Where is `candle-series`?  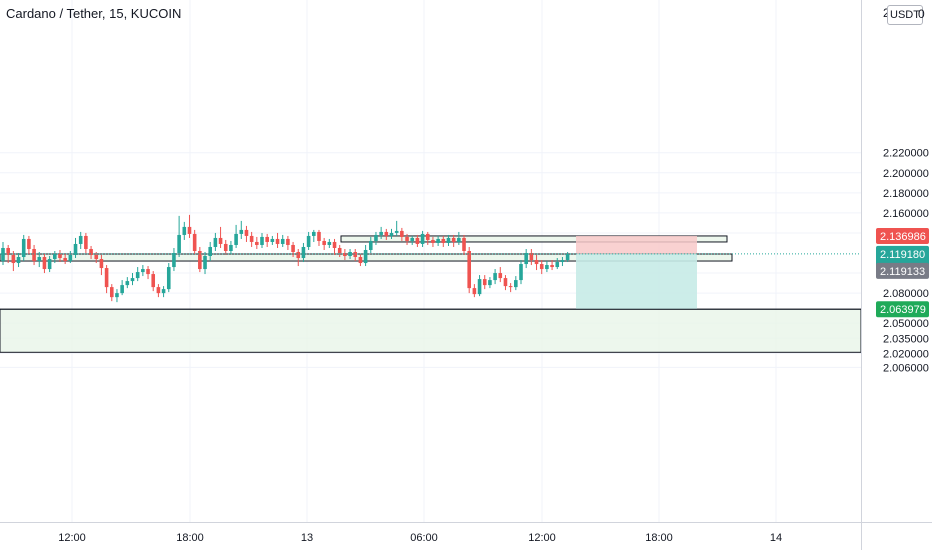 candle-series is located at coordinates (285, 258).